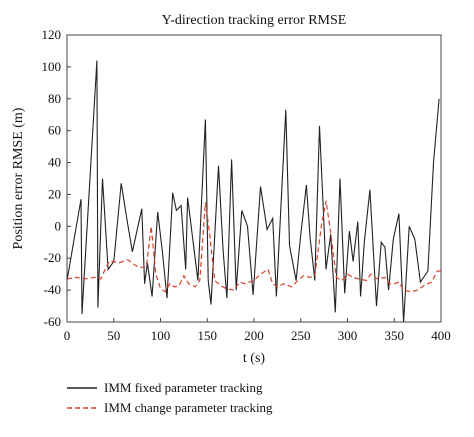  I want to click on x-tick-label: 400, so click(441, 335).